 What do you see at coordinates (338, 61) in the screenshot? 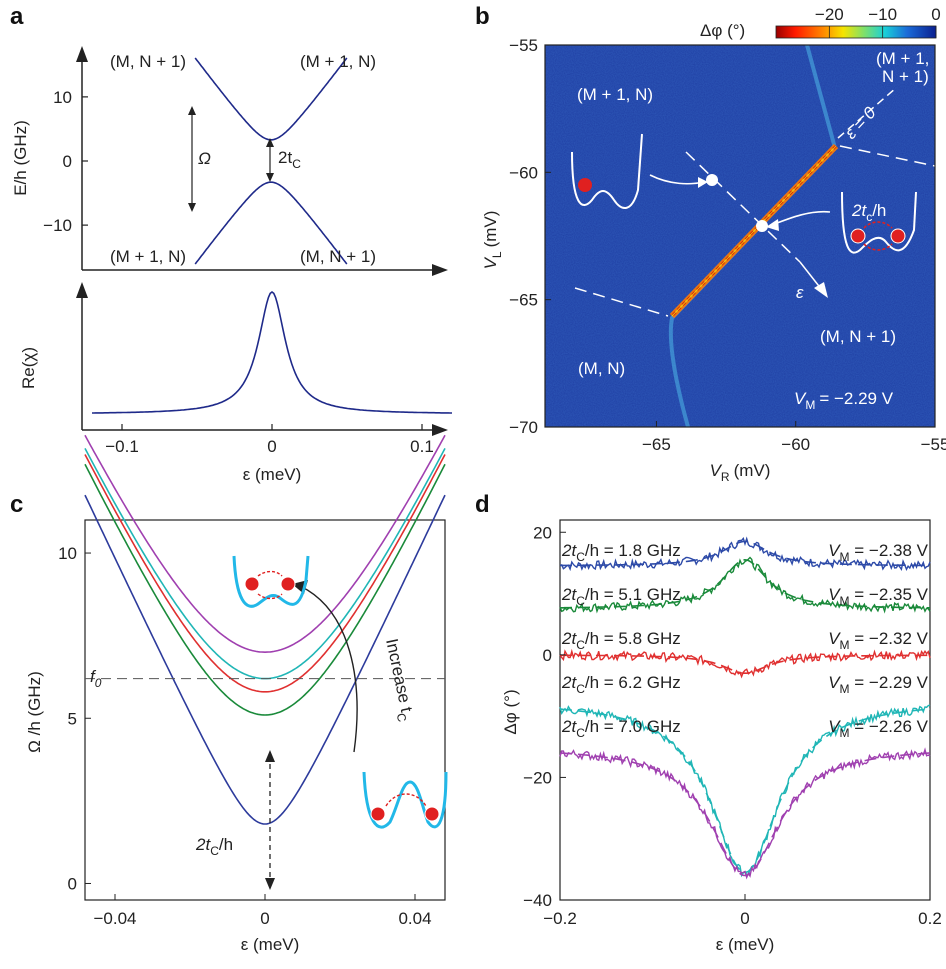
I see `state-label-top-right: (M + 1, N)` at bounding box center [338, 61].